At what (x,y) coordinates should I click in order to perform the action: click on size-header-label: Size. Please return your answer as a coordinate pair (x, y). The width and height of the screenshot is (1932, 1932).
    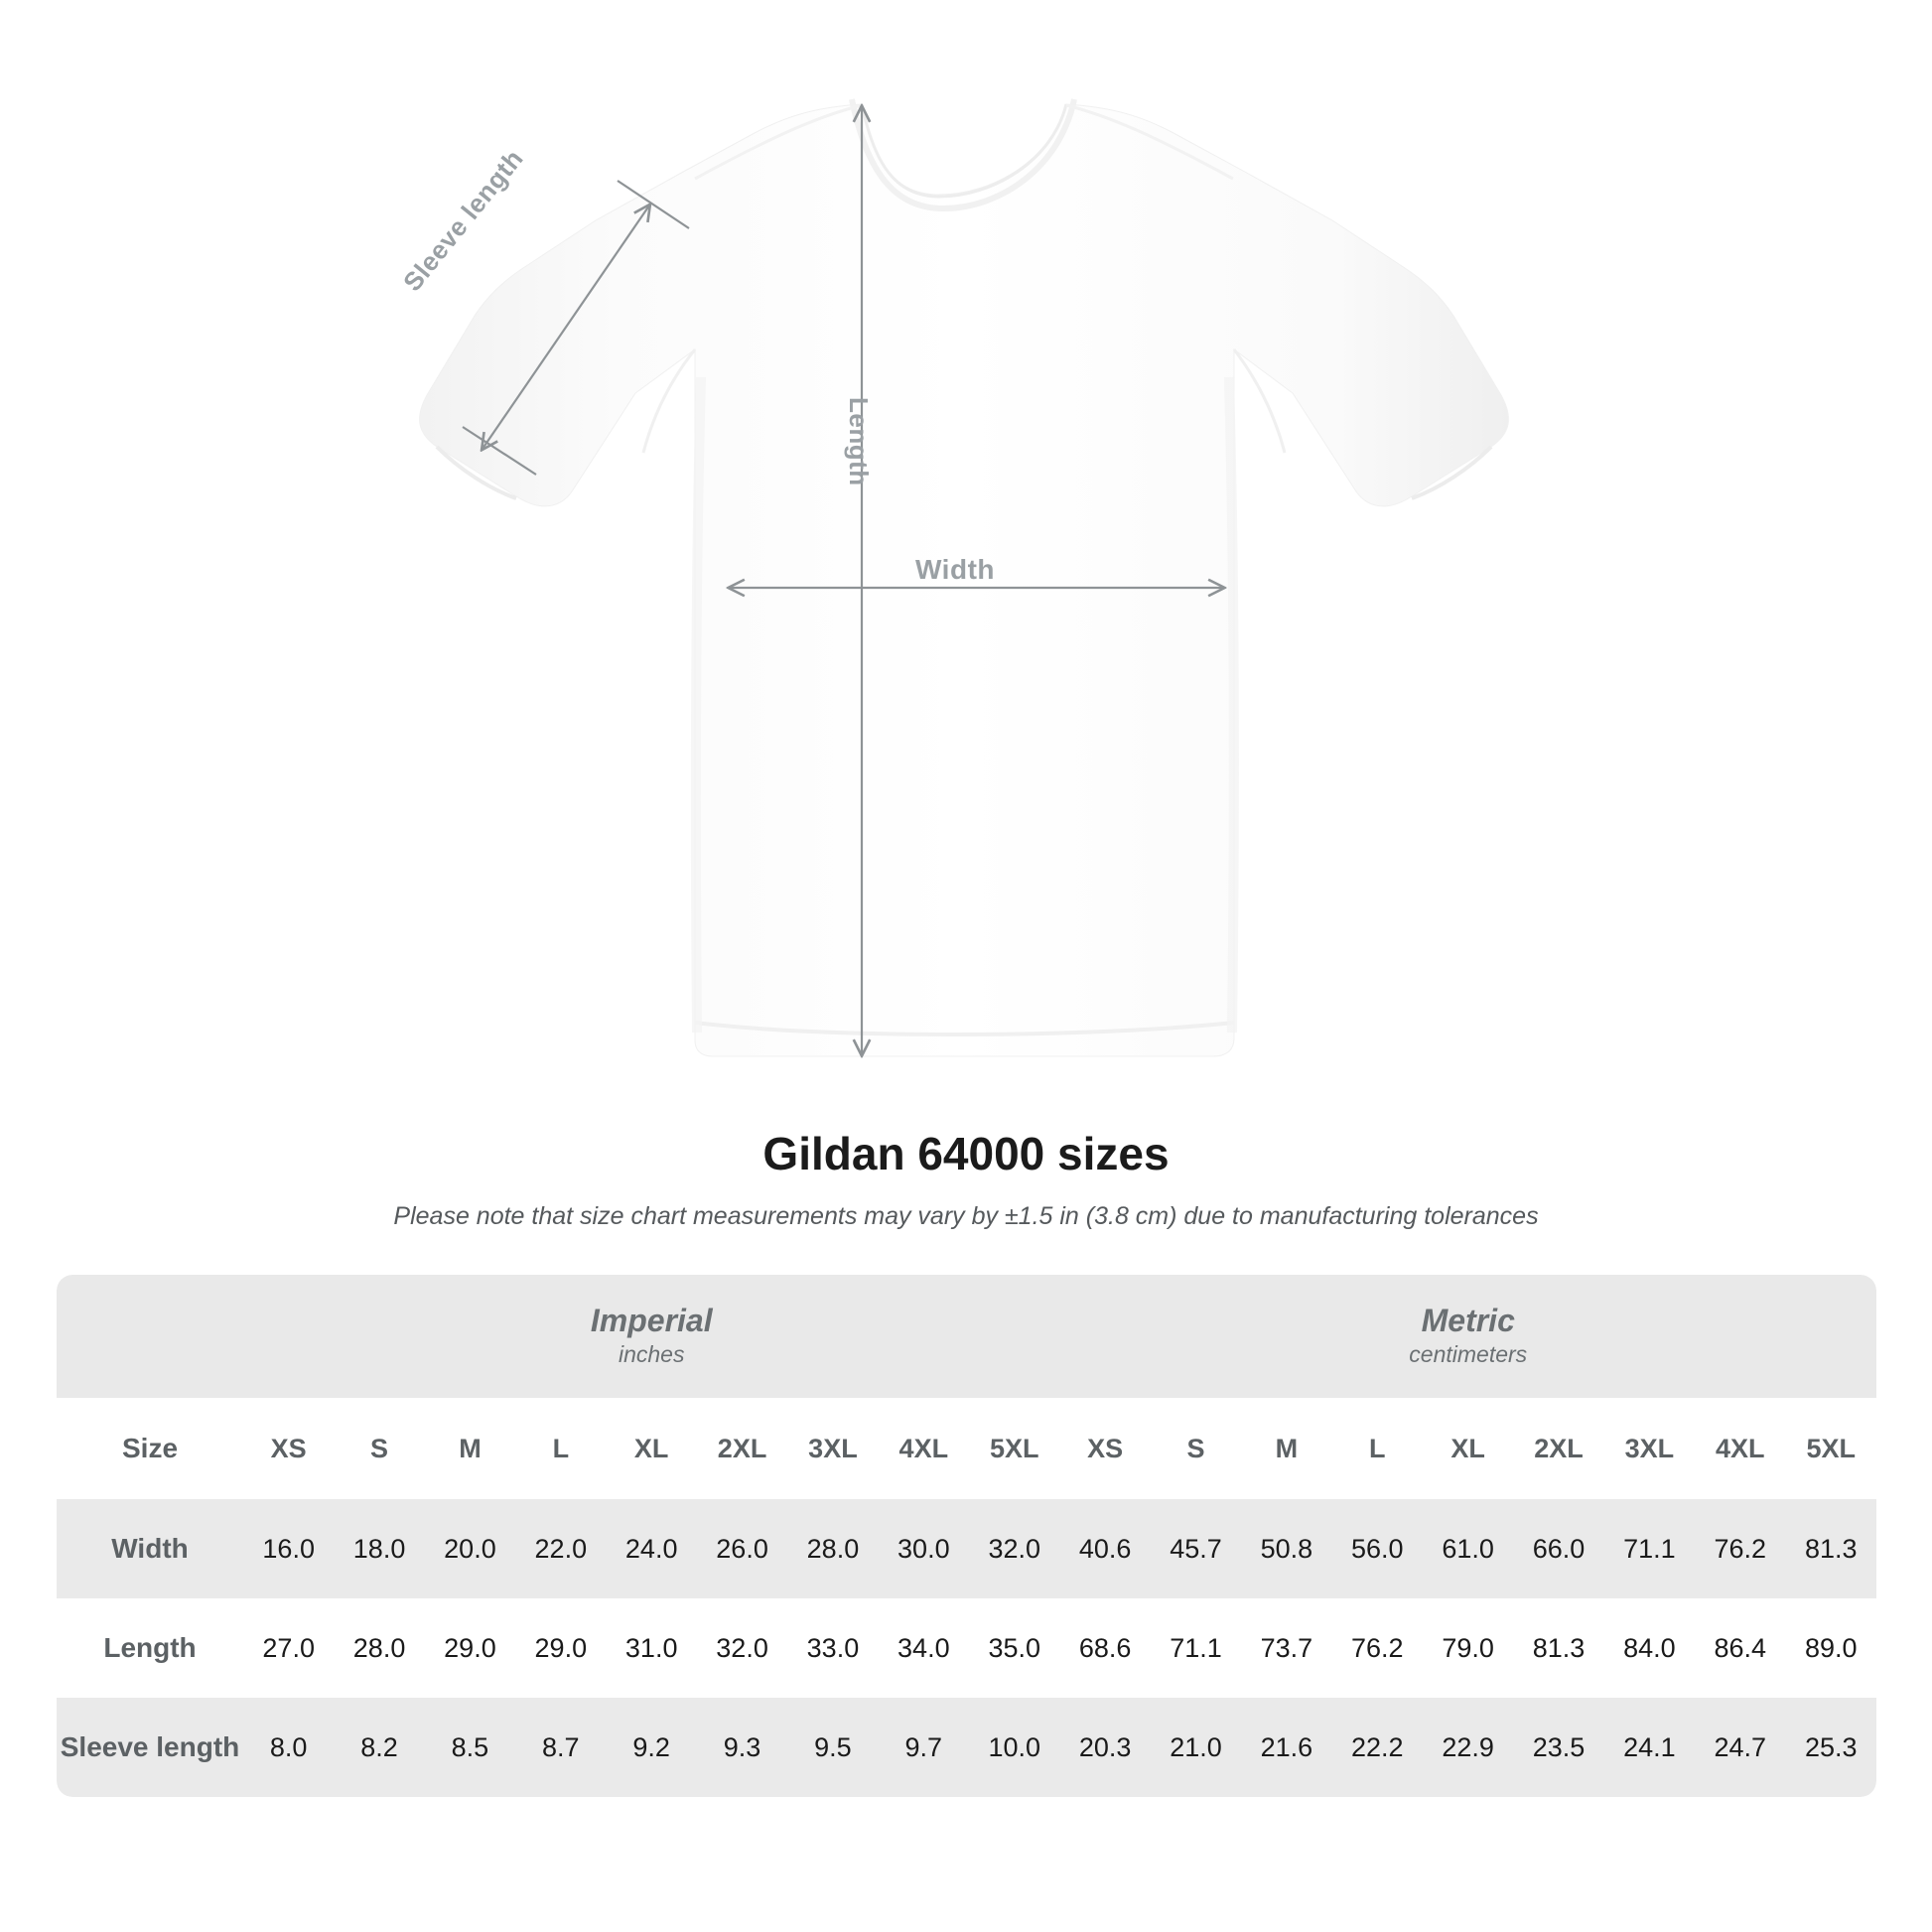
    Looking at the image, I should click on (150, 1448).